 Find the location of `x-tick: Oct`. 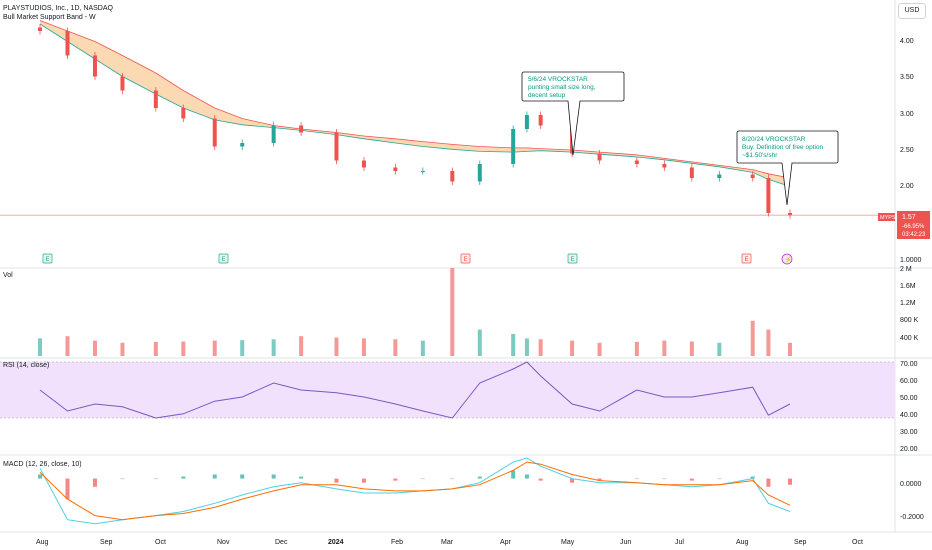

x-tick: Oct is located at coordinates (857, 542).